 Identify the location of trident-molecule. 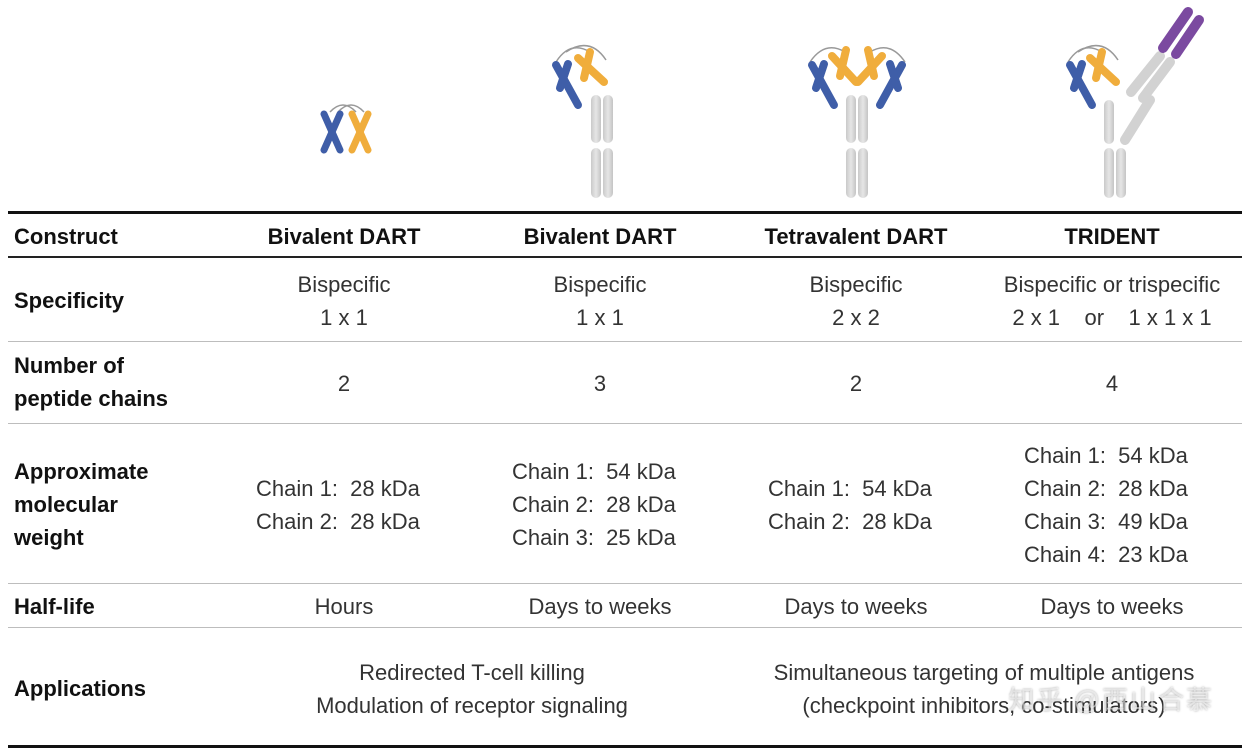
(1135, 102).